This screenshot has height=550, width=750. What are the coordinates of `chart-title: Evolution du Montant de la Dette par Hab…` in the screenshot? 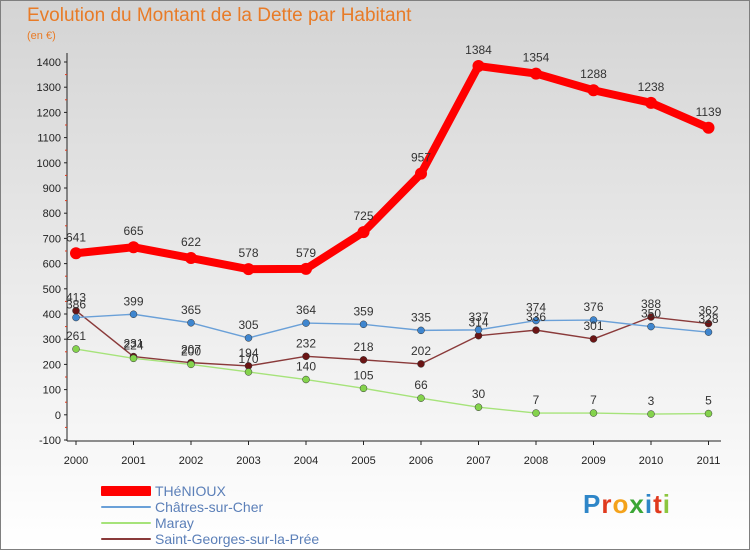 It's located at (219, 15).